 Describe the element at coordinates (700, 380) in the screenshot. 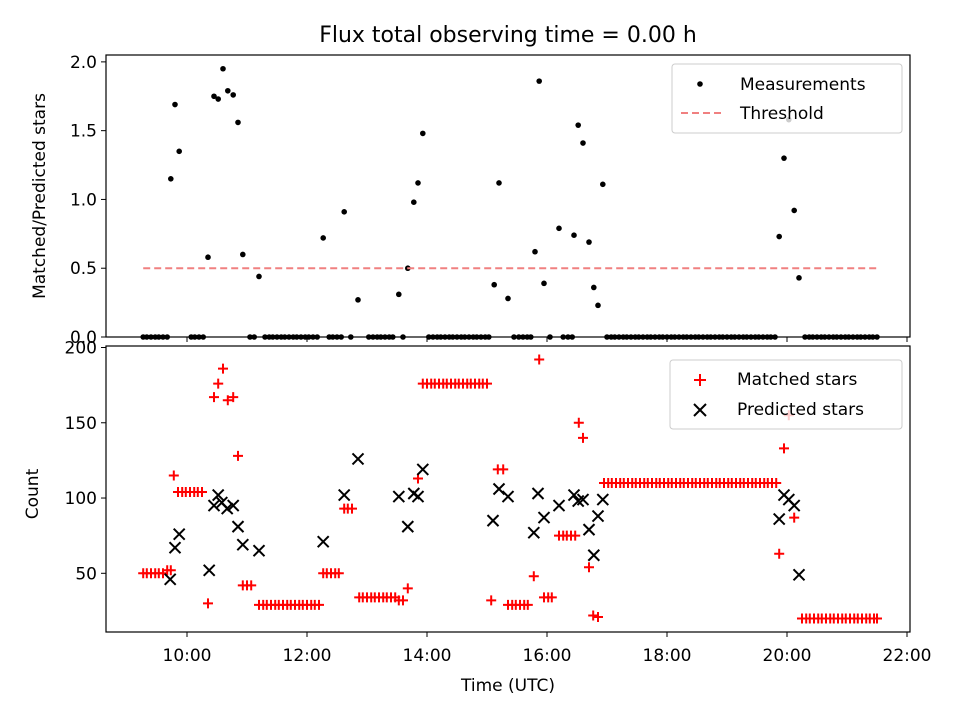

I see `legend-matched-marker` at that location.